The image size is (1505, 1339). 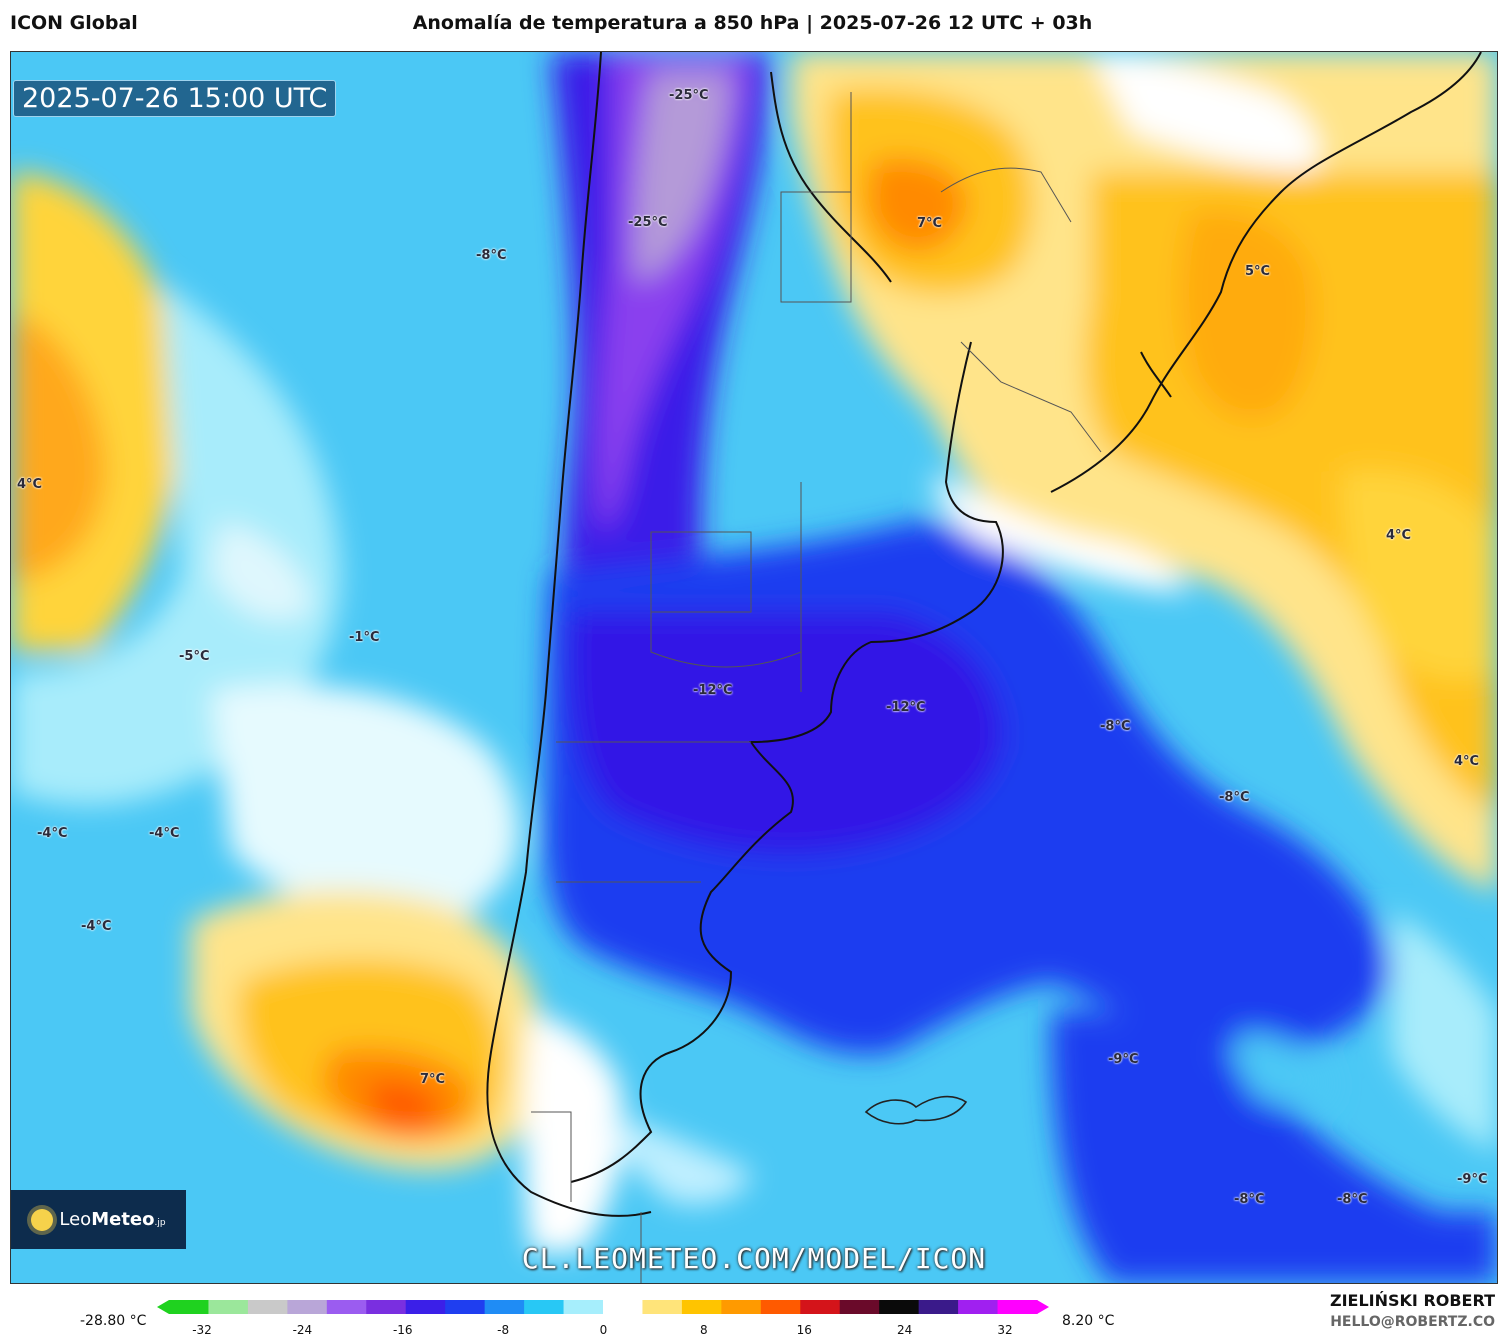 I want to click on colorbar-tick-label: 8, so click(x=704, y=1330).